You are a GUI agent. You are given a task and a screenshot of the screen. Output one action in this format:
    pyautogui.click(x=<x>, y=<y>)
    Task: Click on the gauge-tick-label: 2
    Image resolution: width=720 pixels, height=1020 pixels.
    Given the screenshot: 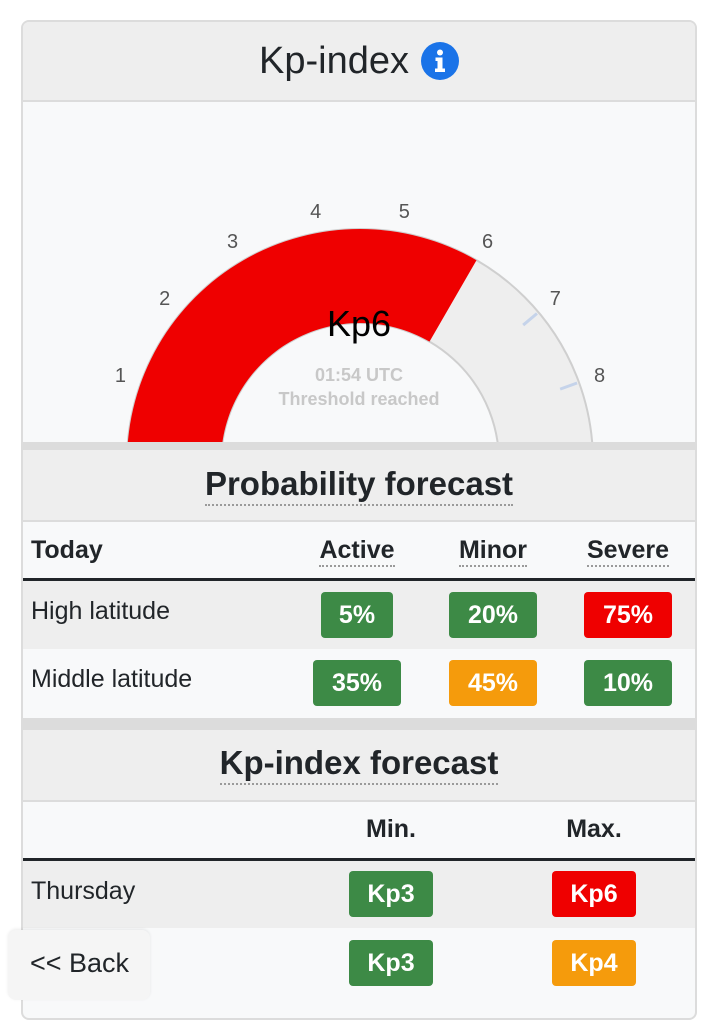 What is the action you would take?
    pyautogui.click(x=164, y=299)
    